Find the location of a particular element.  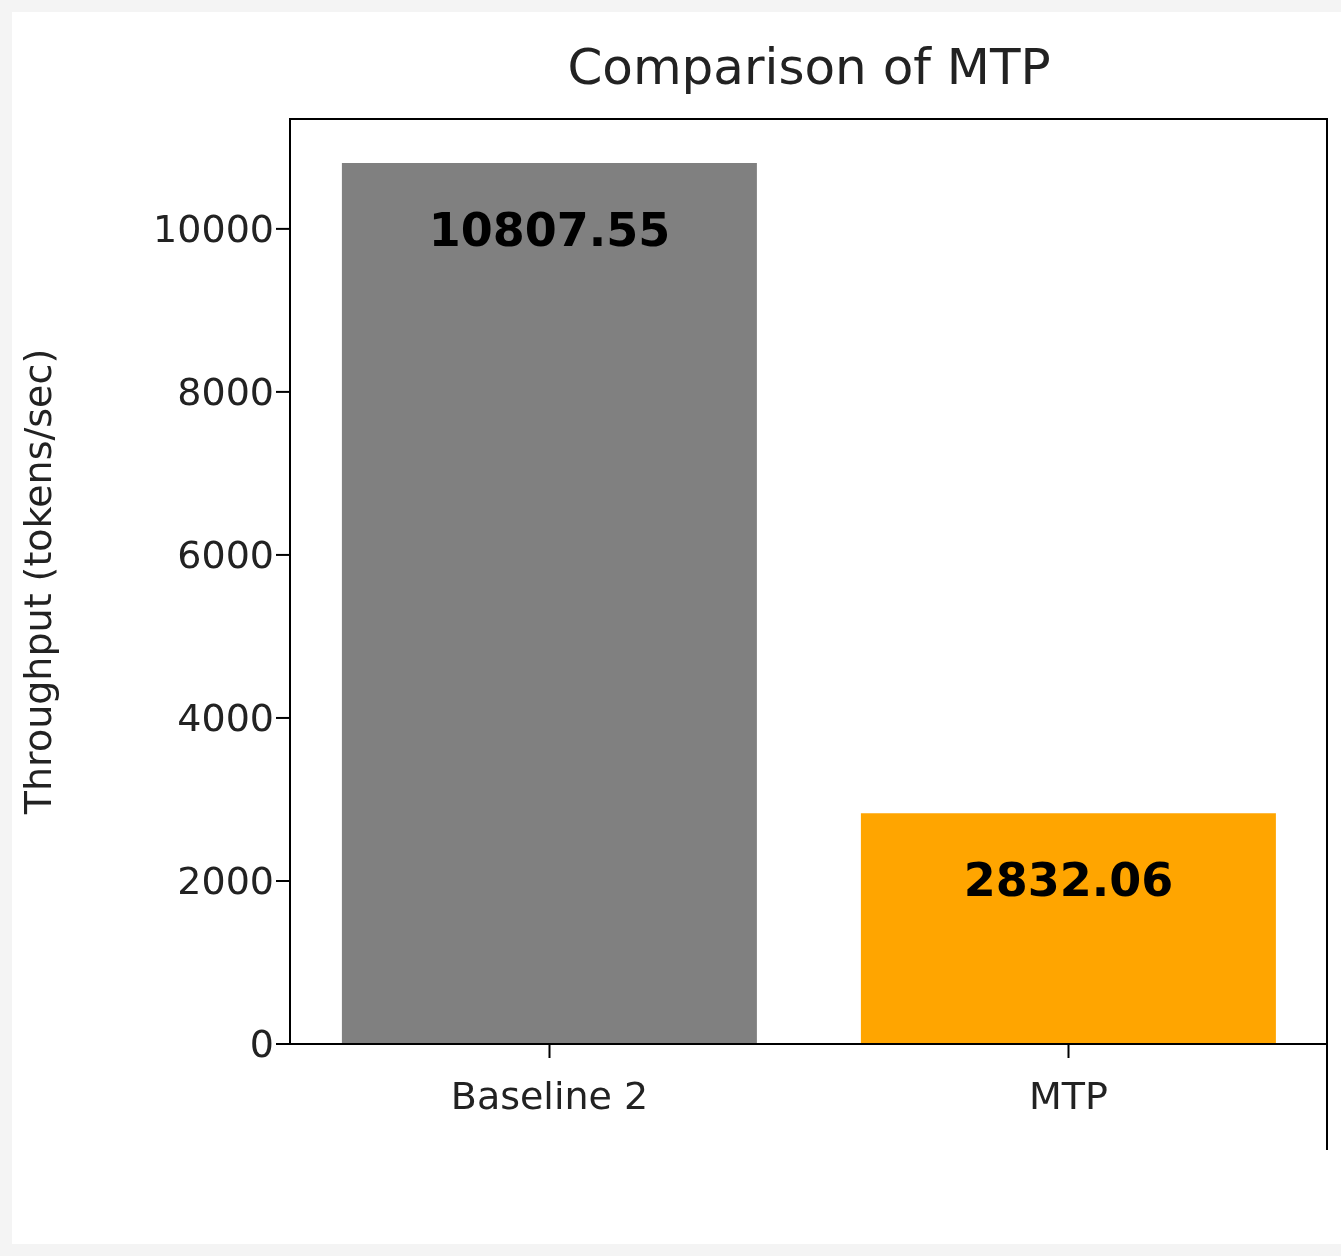

y-axis-title: Throughput (tokens/sec) is located at coordinates (38, 582).